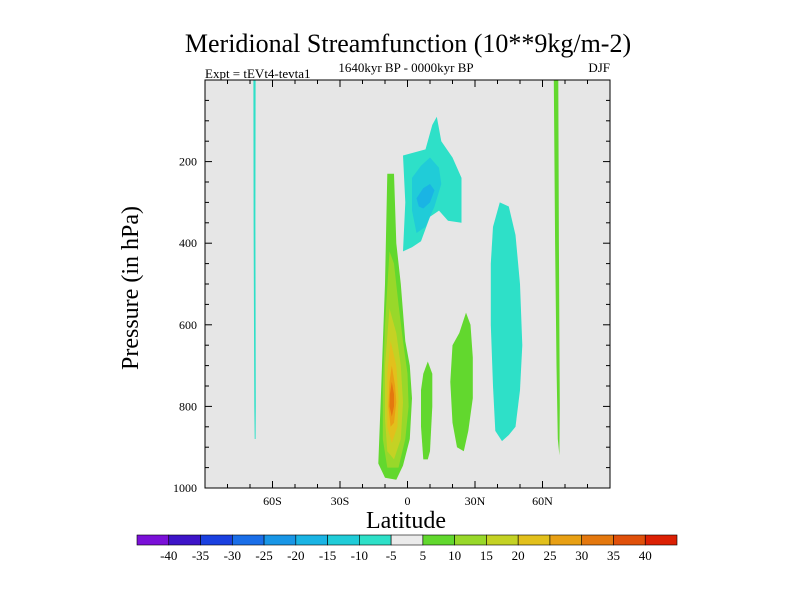 Image resolution: width=800 pixels, height=600 pixels. Describe the element at coordinates (475, 501) in the screenshot. I see `x-tick-label: 30N` at that location.